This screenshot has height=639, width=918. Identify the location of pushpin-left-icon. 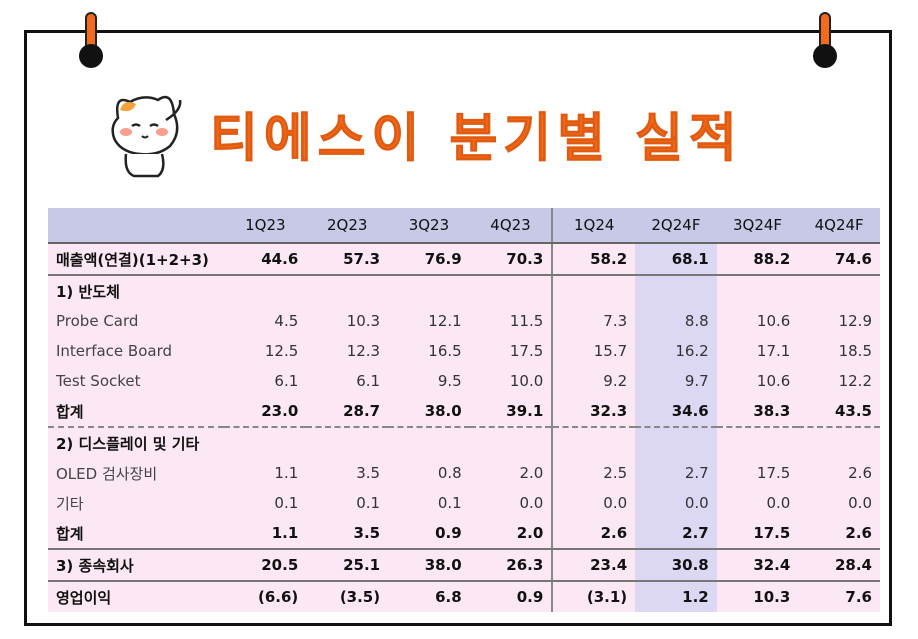
(91, 40).